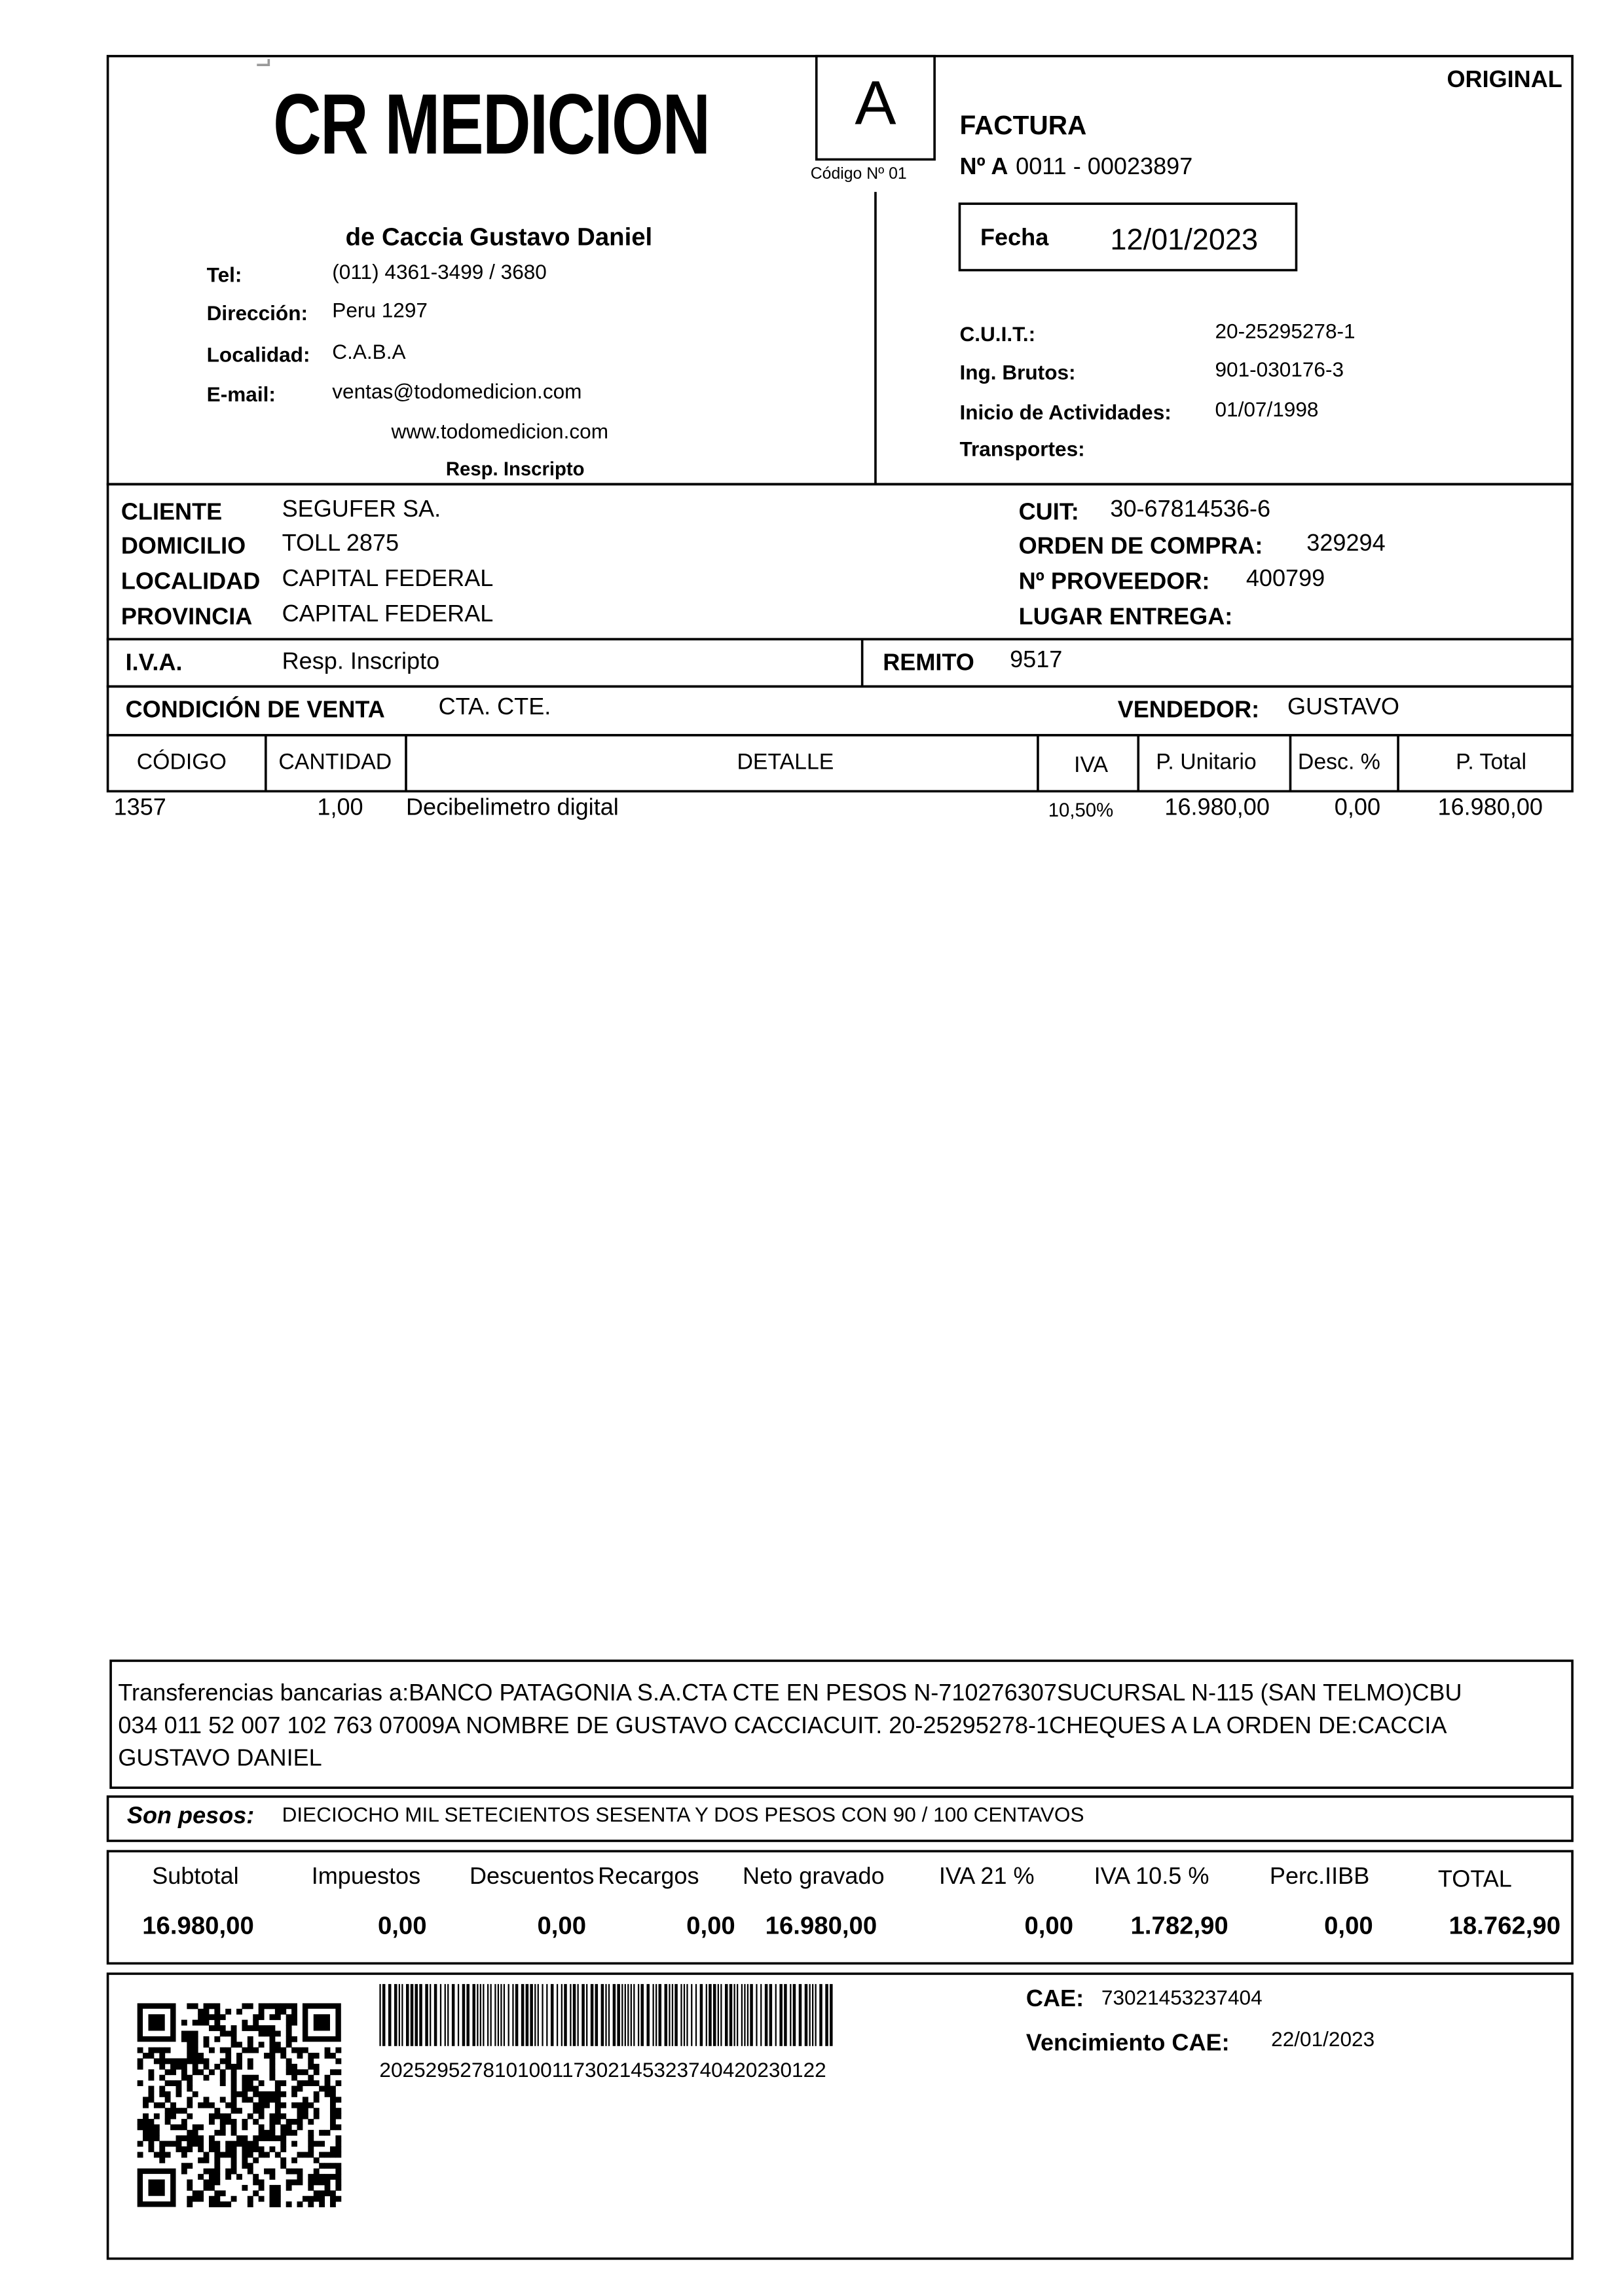 The width and height of the screenshot is (1624, 2295). What do you see at coordinates (239, 2105) in the screenshot?
I see `qr-code` at bounding box center [239, 2105].